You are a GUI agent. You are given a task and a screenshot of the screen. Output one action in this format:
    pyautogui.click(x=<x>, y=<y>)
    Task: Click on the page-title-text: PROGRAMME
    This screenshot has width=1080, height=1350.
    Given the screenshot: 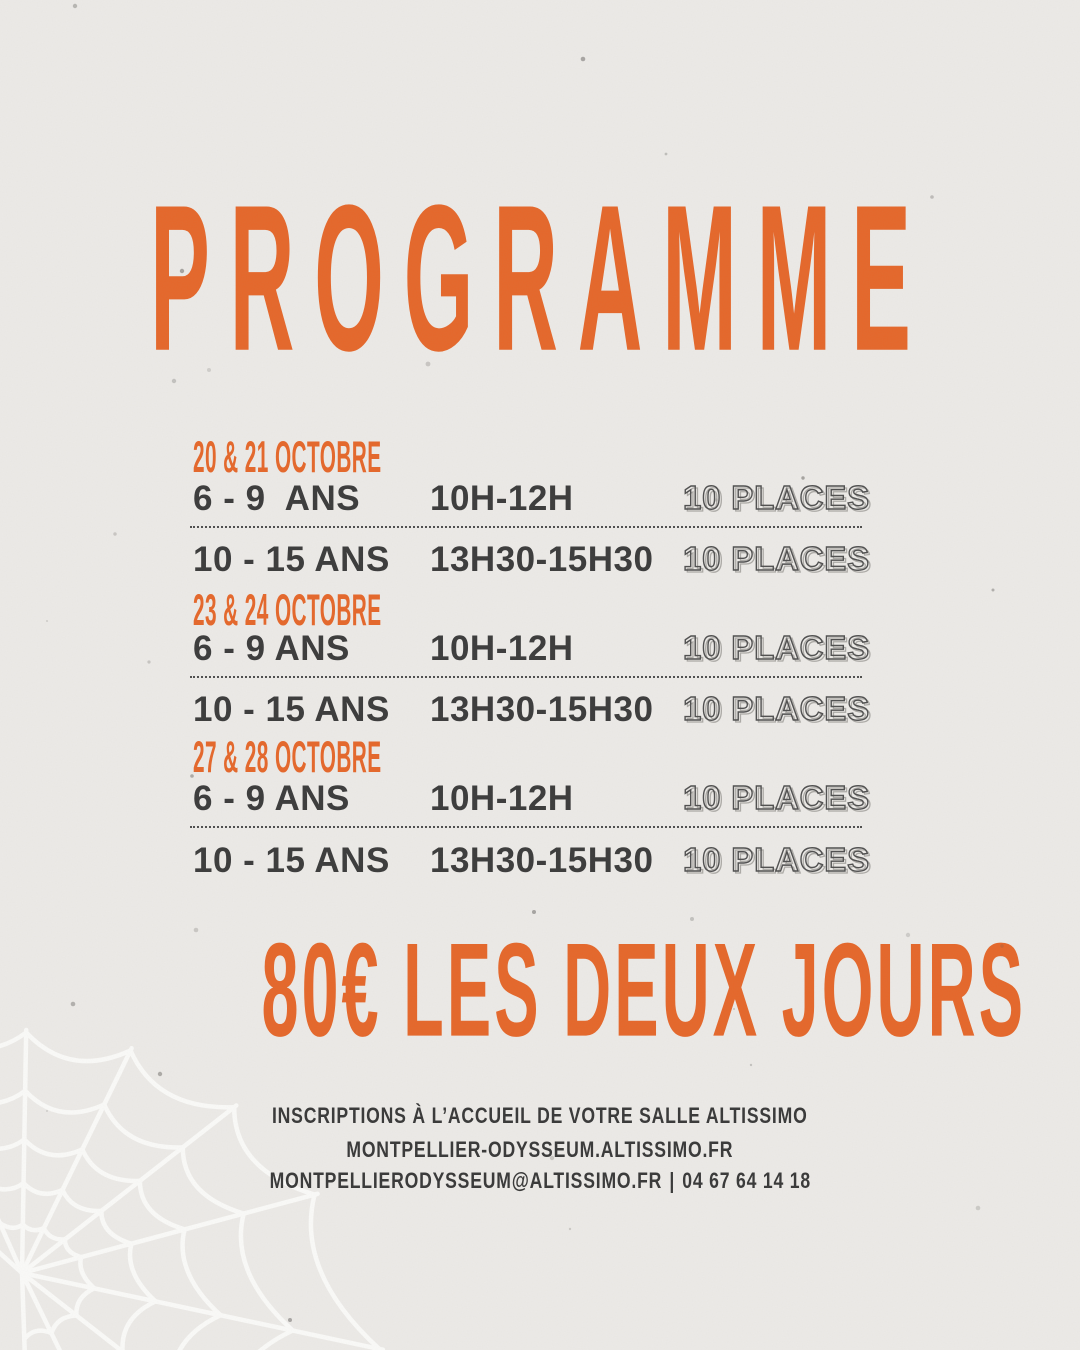 What is the action you would take?
    pyautogui.click(x=540, y=279)
    